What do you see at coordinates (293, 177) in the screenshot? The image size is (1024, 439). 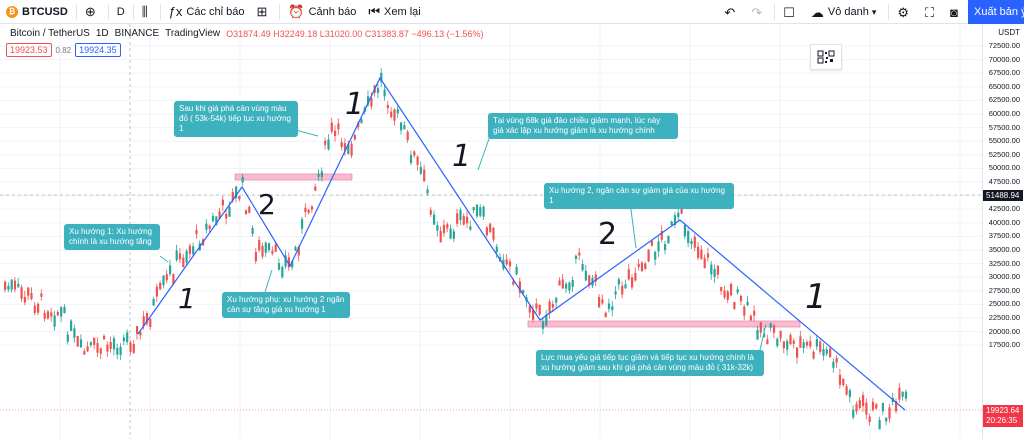 I see `resistance-zone-53k` at bounding box center [293, 177].